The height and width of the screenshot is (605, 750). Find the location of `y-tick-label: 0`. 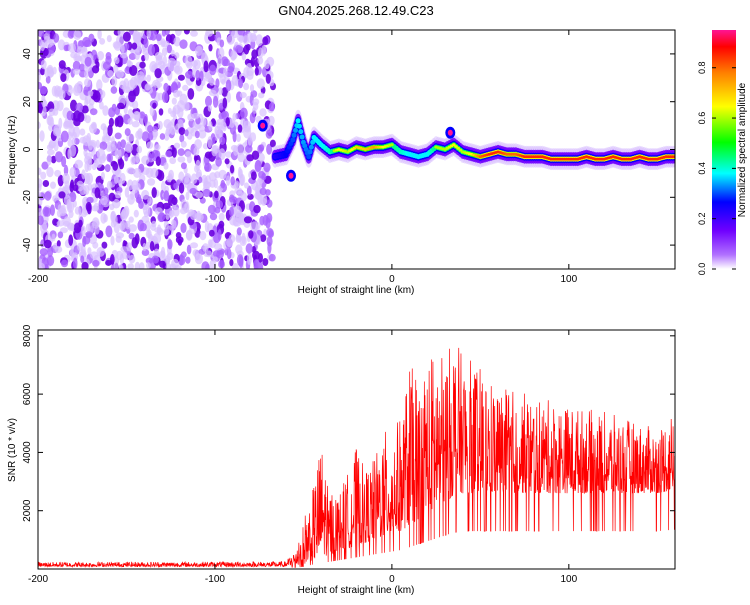

y-tick-label: 0 is located at coordinates (27, 149).